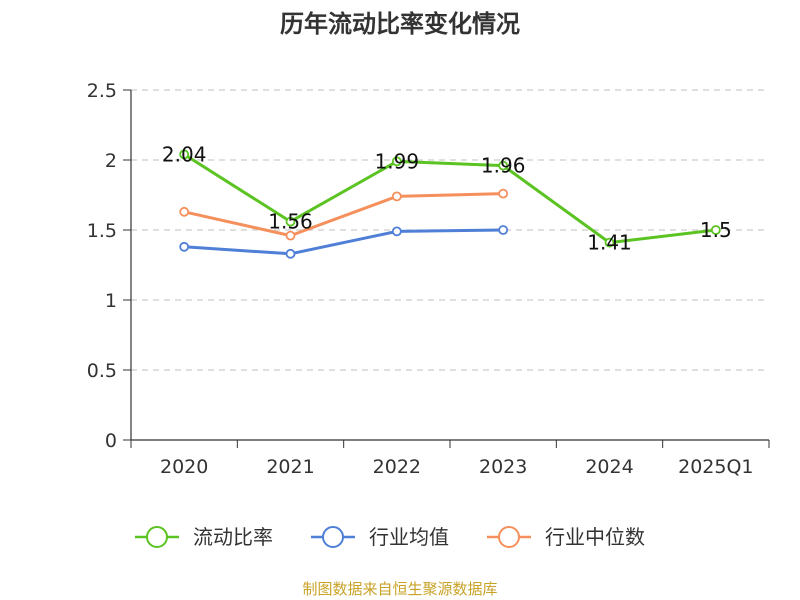  I want to click on y-tick-label: 0, so click(111, 441).